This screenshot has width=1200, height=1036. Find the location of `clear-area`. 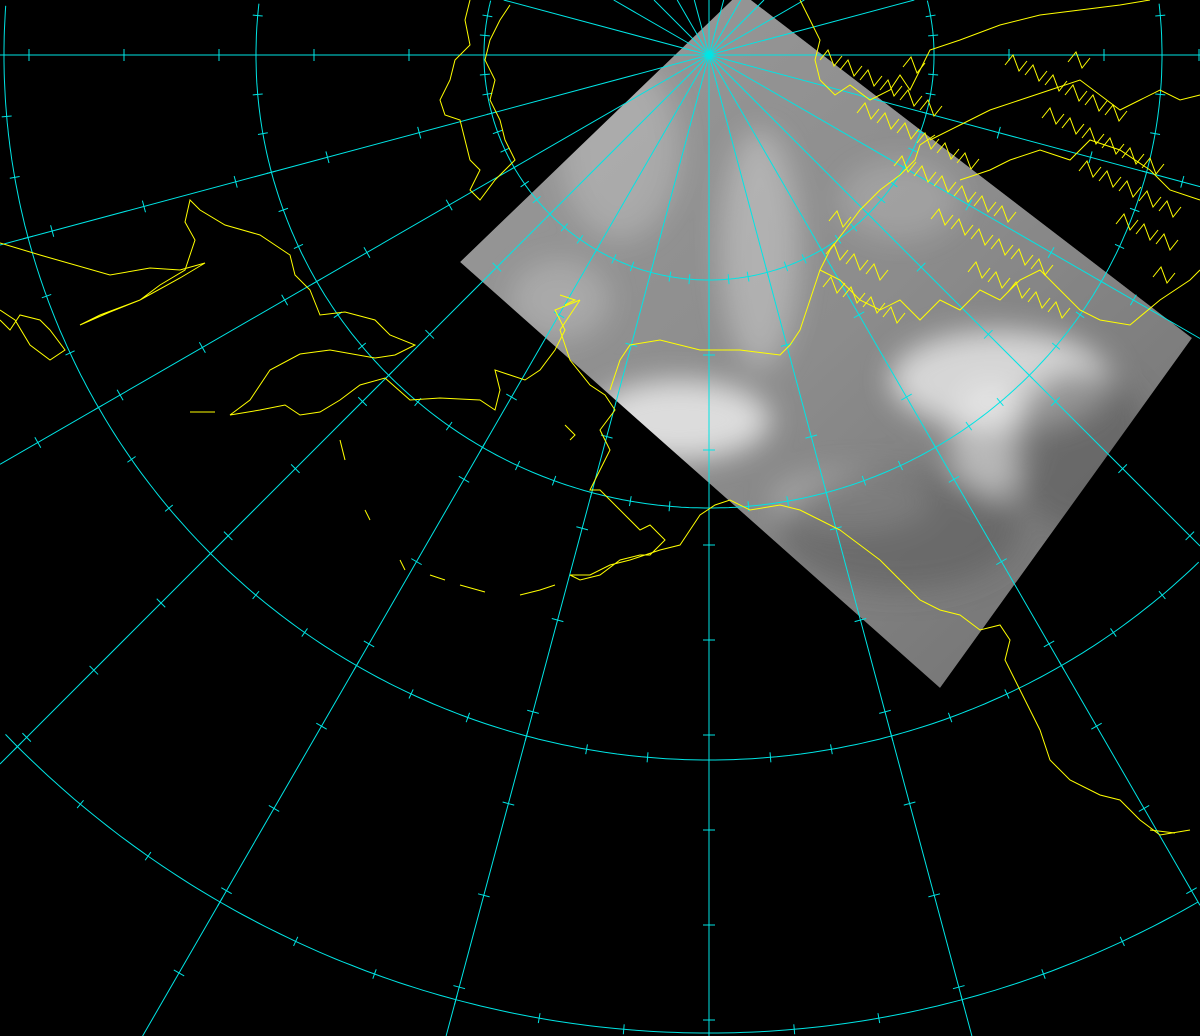

clear-area is located at coordinates (900, 530).